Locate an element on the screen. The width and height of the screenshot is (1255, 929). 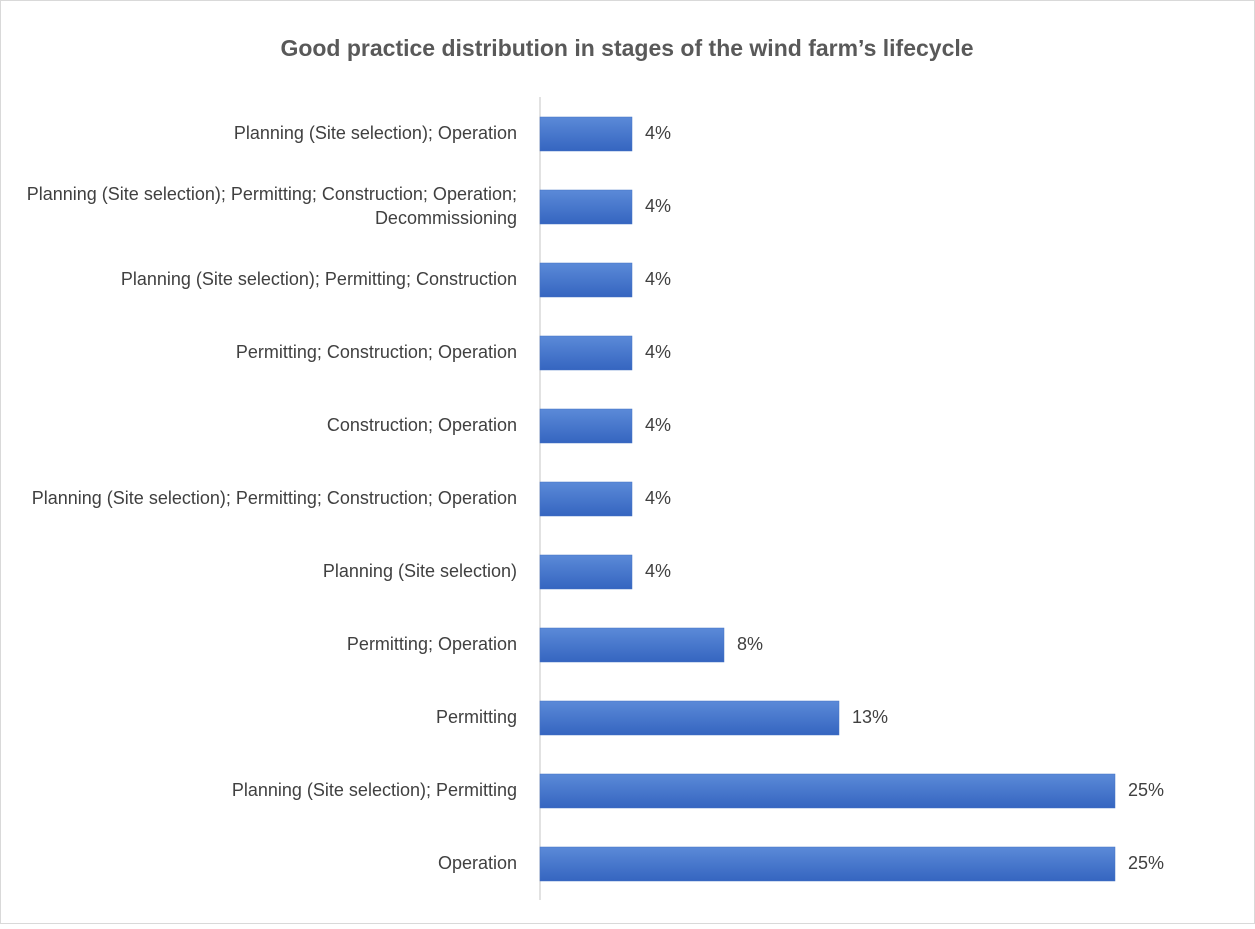
y-tick-label: Permitting; Construction; Operation is located at coordinates (376, 352).